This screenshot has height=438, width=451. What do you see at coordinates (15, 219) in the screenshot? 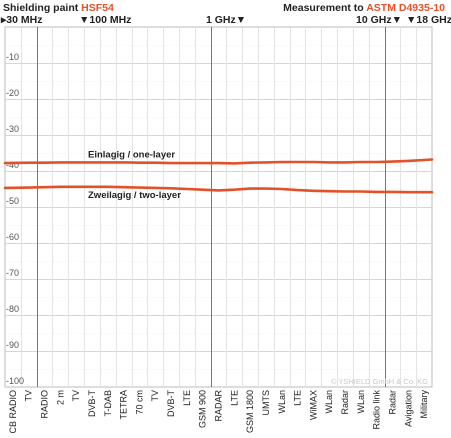
I see `y-axis-ticks: -10 -20 -30 -40 -50 -60 -70 -80 -90 -100` at bounding box center [15, 219].